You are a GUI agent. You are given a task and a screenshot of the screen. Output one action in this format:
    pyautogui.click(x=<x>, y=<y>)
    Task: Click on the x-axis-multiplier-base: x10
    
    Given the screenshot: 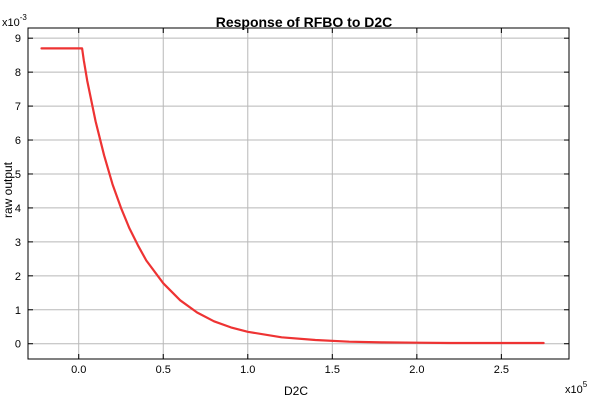 What is the action you would take?
    pyautogui.click(x=574, y=390)
    